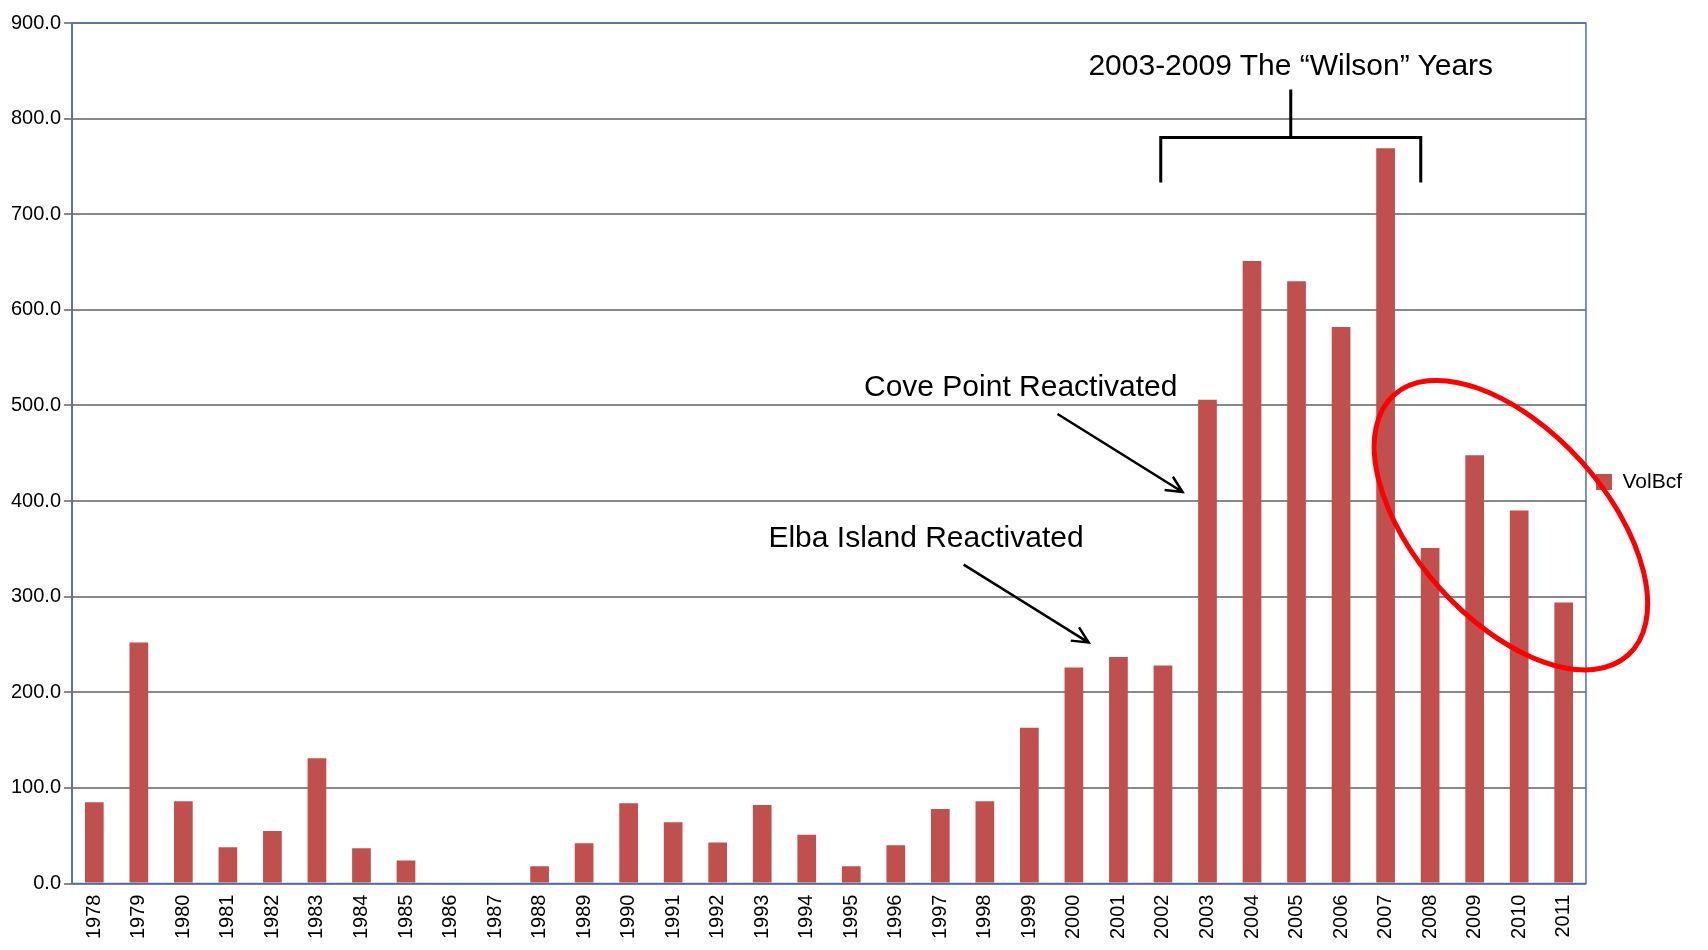  What do you see at coordinates (1517, 917) in the screenshot?
I see `x-tick-label: 2010` at bounding box center [1517, 917].